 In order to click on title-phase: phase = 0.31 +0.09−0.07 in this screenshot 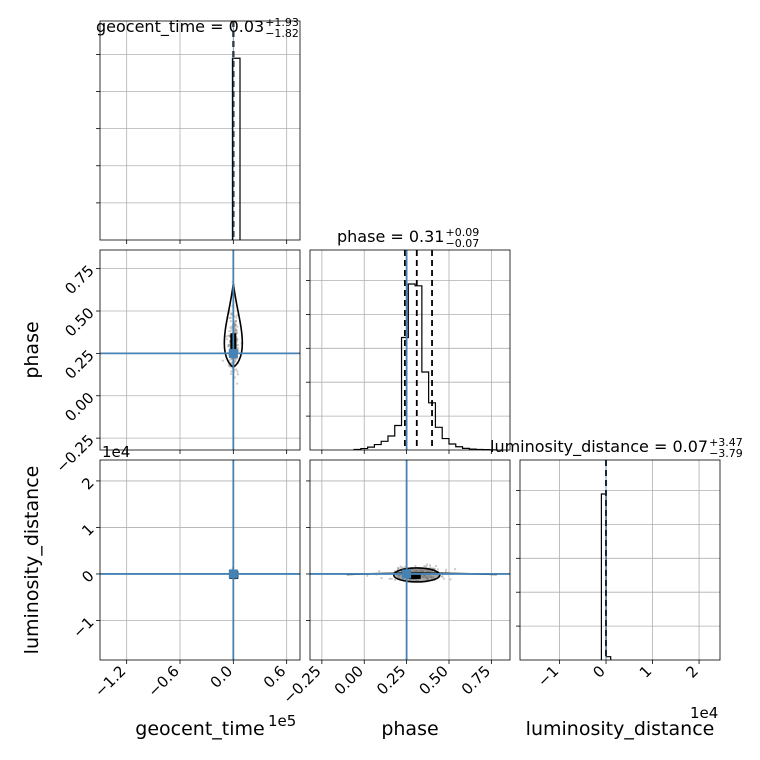, I will do `click(408, 238)`.